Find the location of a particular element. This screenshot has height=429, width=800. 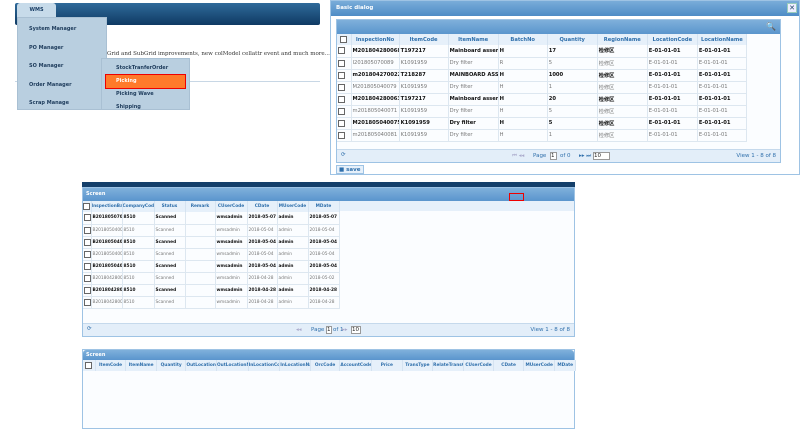

next-last-icon: ▸▸ ⏭ is located at coordinates (585, 156).